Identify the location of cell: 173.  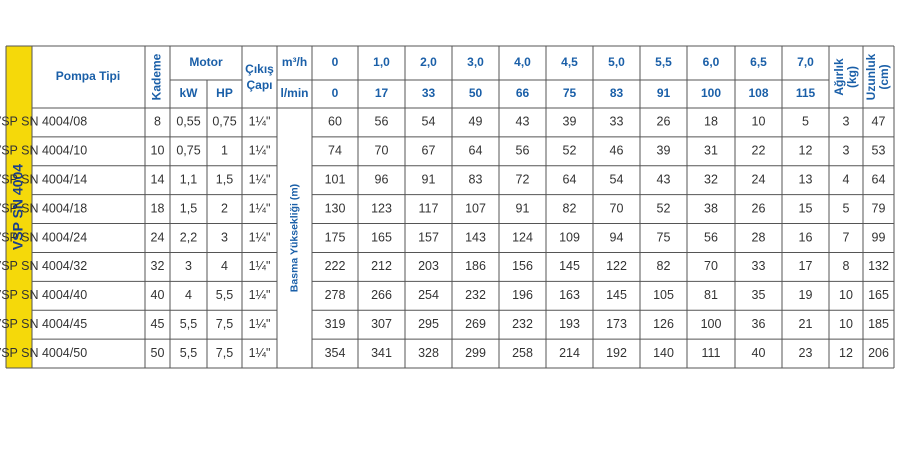
(616, 324).